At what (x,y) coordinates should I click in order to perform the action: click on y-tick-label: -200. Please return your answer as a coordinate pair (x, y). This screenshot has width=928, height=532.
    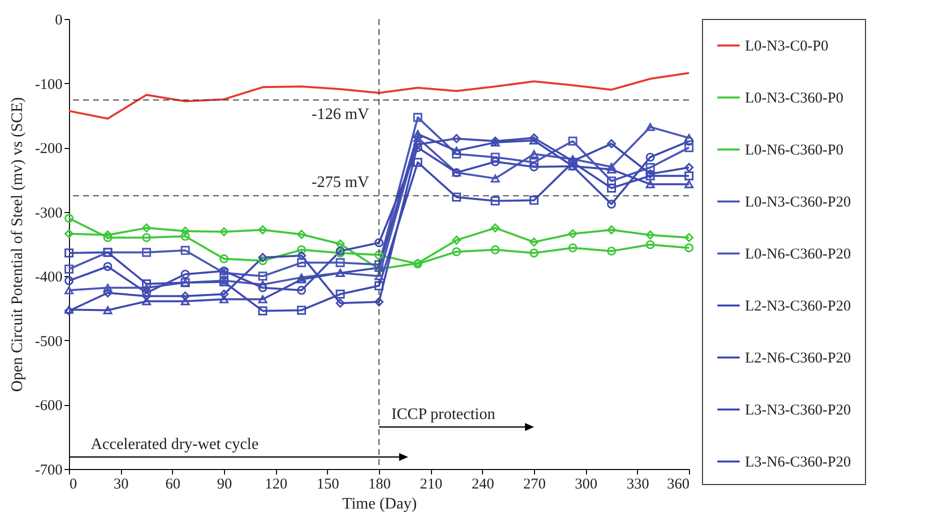
    Looking at the image, I should click on (48, 149).